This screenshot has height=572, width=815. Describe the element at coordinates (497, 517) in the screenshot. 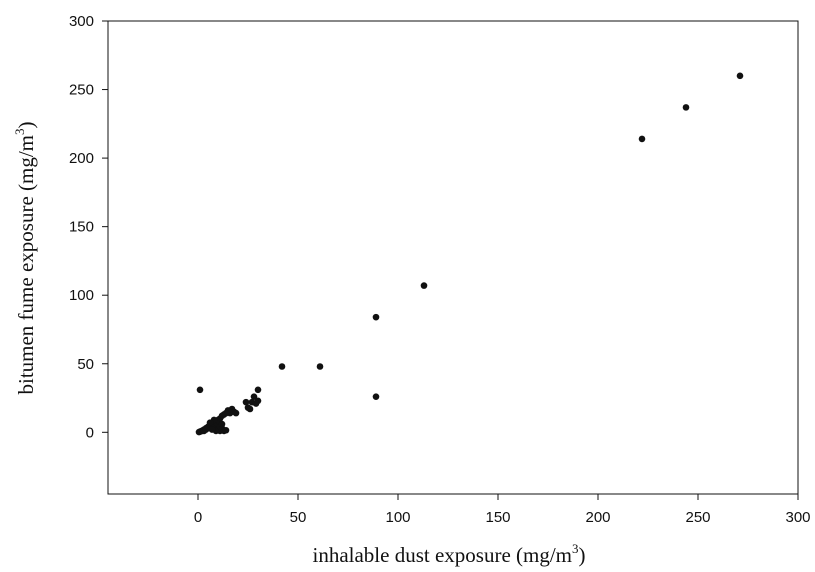

I see `x-tick-label: 150` at that location.